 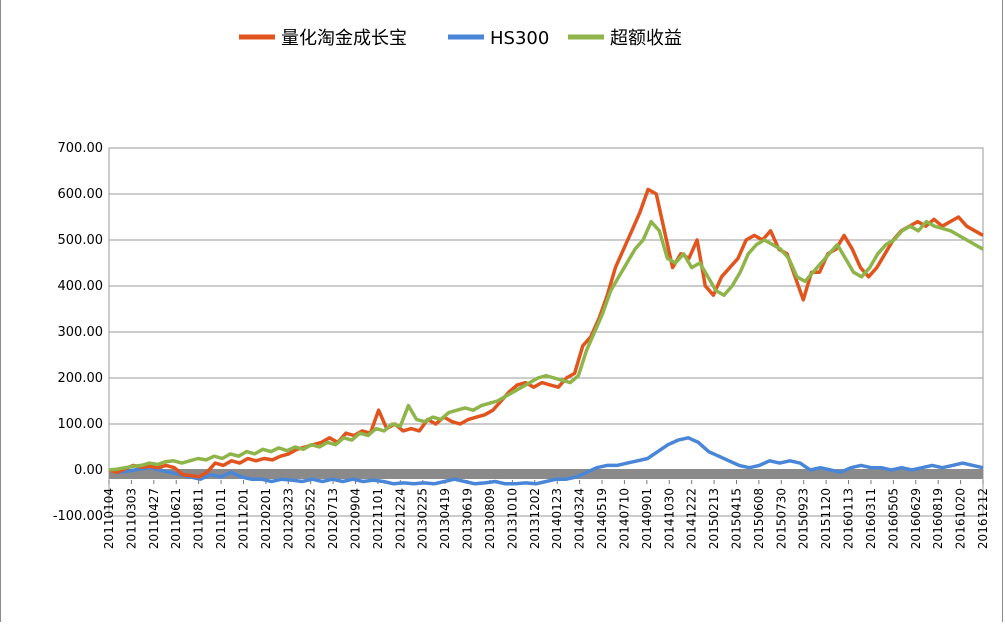 I want to click on x-tick-label: 20150608, so click(x=759, y=518).